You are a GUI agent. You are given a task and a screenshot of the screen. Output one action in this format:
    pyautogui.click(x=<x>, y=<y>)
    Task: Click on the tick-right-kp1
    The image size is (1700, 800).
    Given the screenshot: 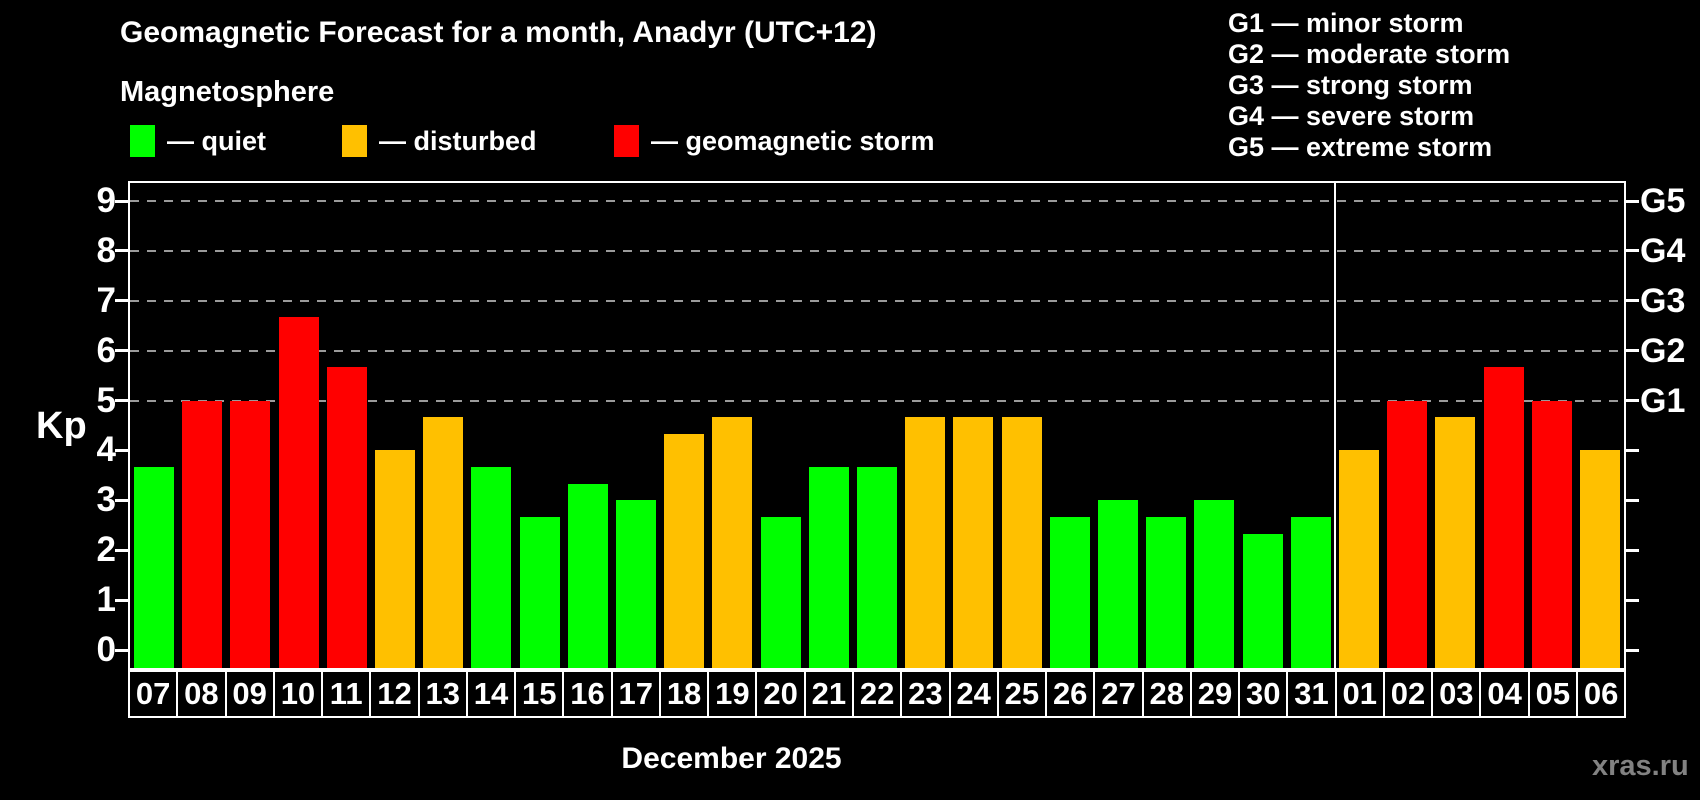 What is the action you would take?
    pyautogui.click(x=1632, y=600)
    